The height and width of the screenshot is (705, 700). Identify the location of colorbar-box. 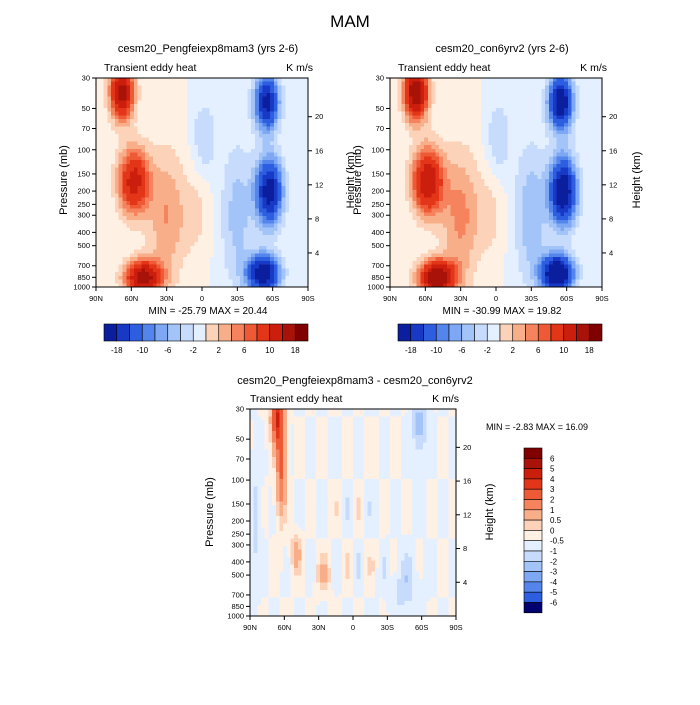
(148, 332).